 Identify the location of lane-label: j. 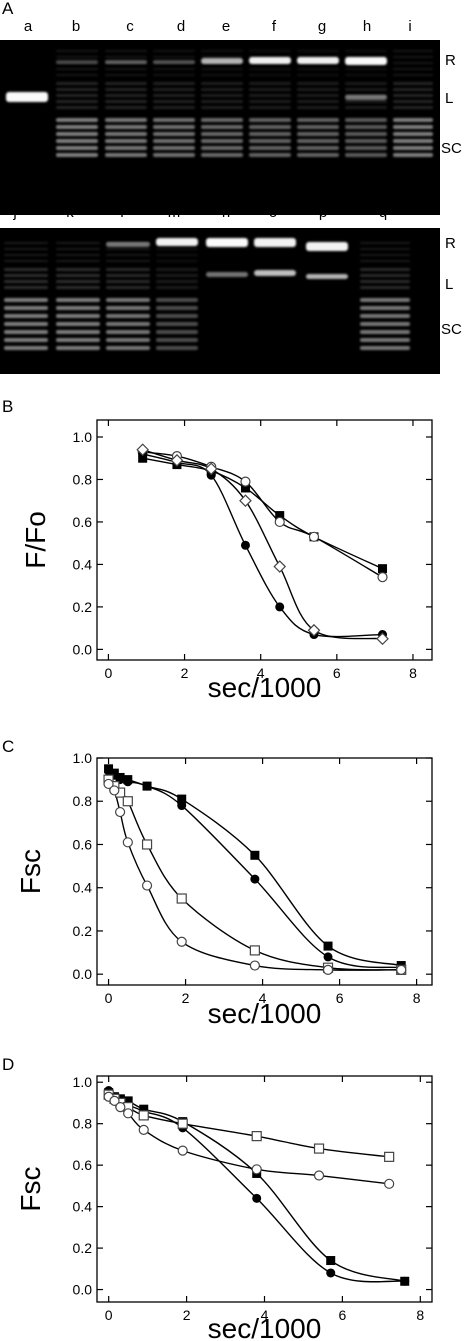
(15, 212).